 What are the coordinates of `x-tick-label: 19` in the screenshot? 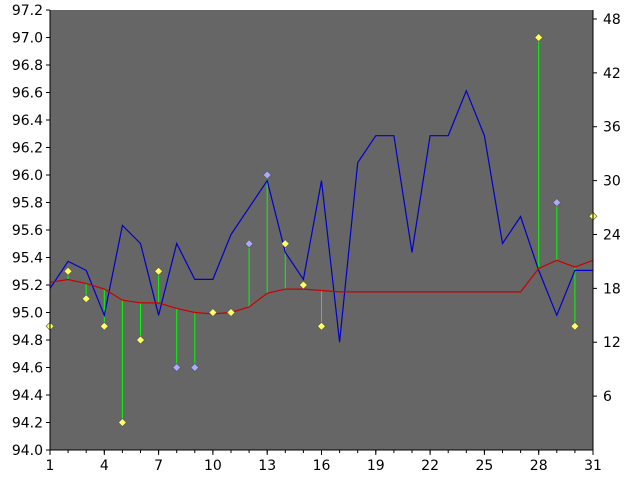 It's located at (376, 466).